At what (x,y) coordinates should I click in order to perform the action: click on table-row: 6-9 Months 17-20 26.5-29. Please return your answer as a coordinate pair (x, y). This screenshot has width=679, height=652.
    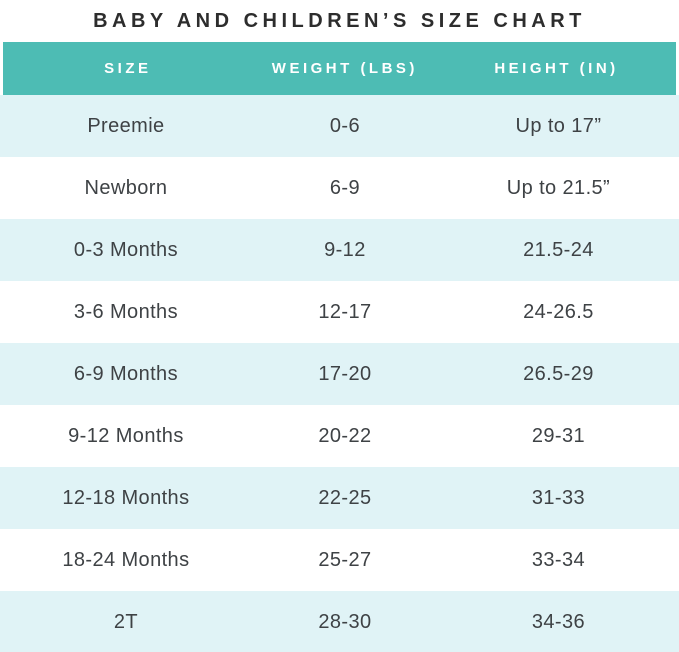
    Looking at the image, I should click on (339, 374).